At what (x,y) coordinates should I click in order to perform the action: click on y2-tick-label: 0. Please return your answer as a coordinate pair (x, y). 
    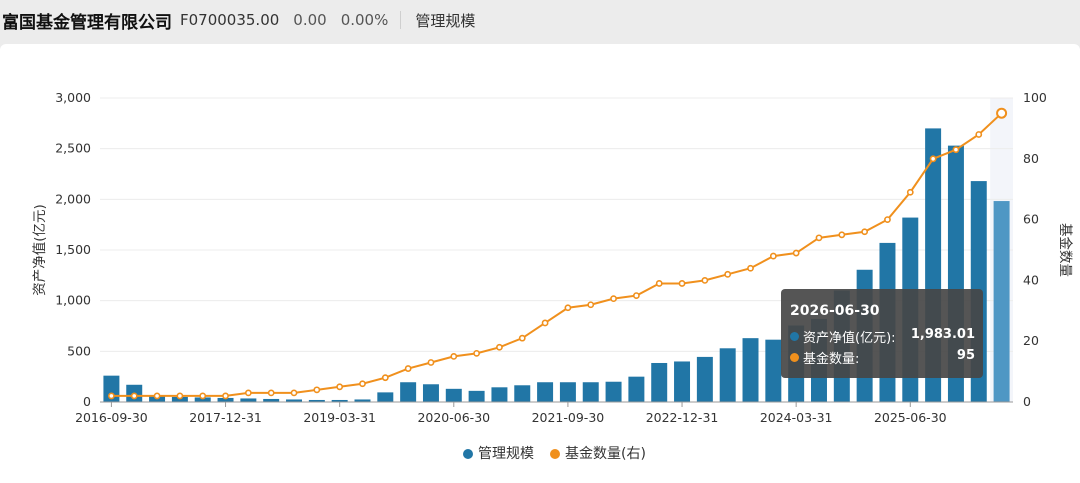
    Looking at the image, I should click on (1027, 401).